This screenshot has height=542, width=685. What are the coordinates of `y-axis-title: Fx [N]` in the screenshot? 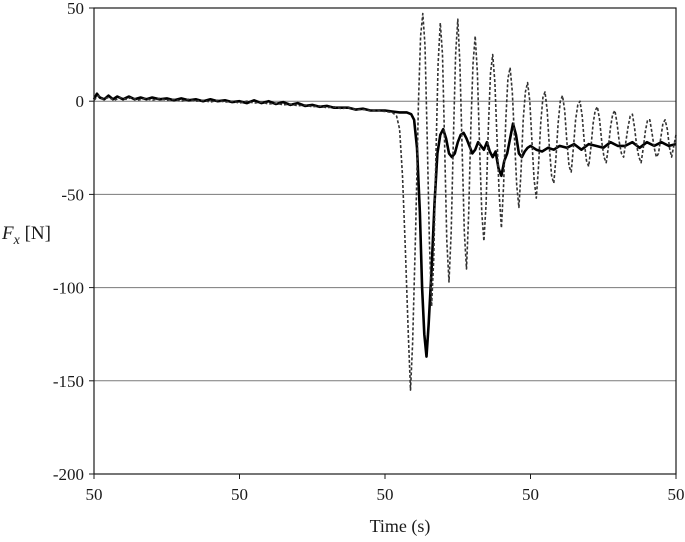 It's located at (26, 235).